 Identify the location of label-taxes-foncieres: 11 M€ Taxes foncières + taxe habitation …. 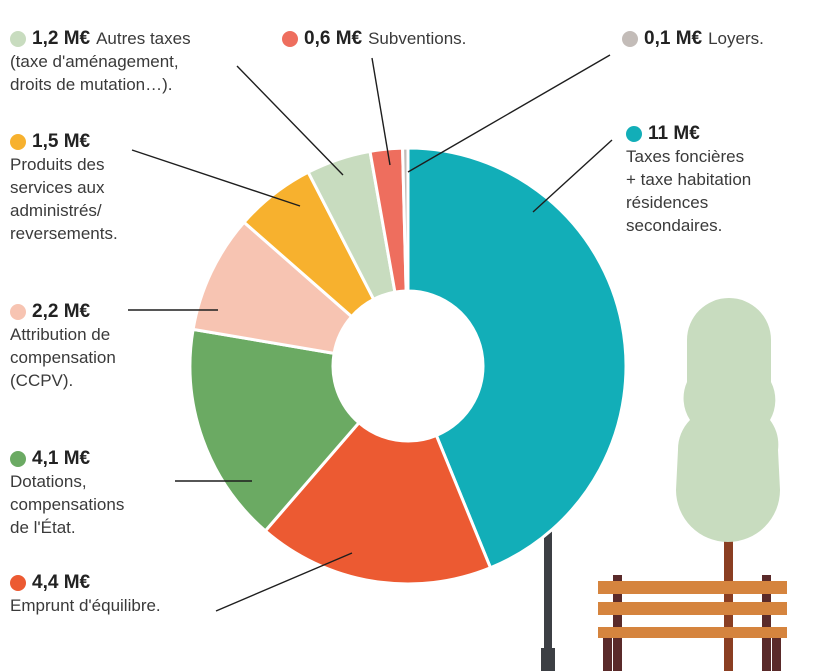
(688, 179).